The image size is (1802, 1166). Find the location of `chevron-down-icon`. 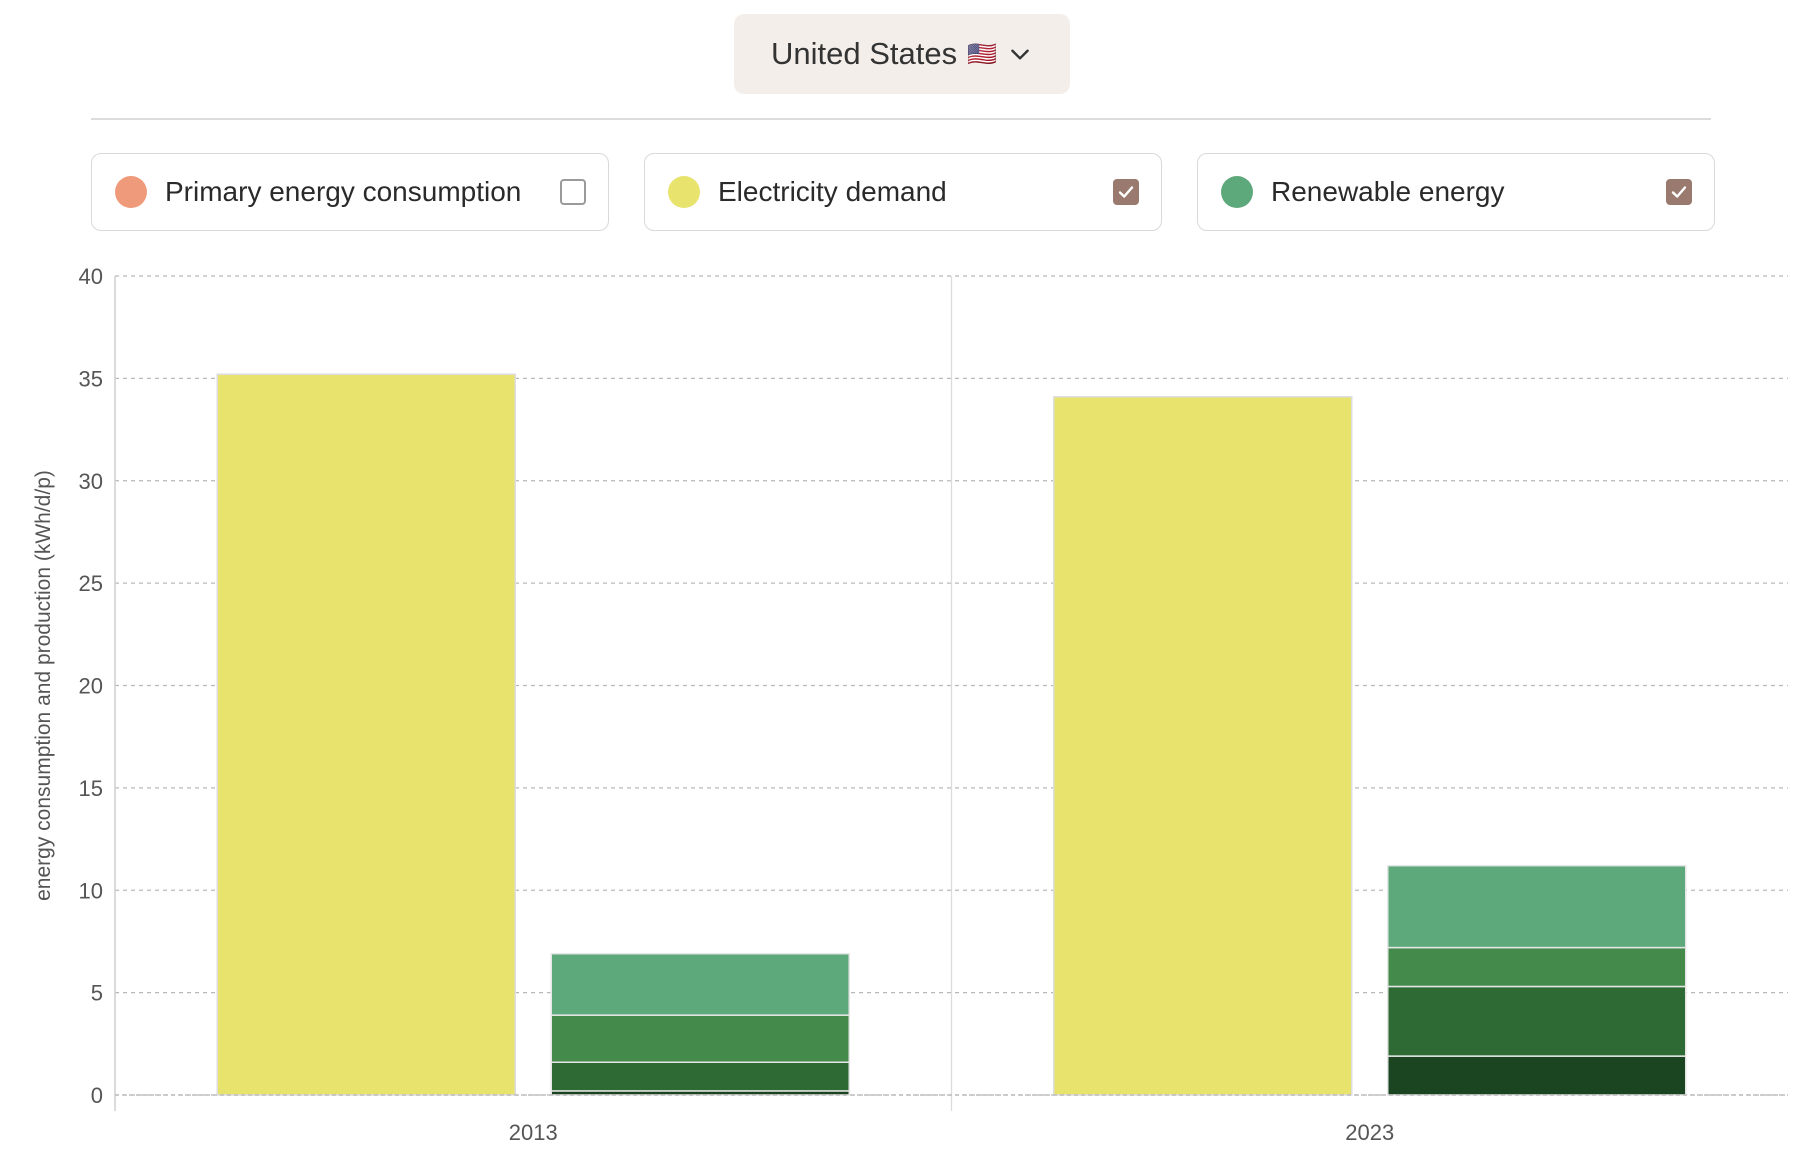

chevron-down-icon is located at coordinates (1020, 54).